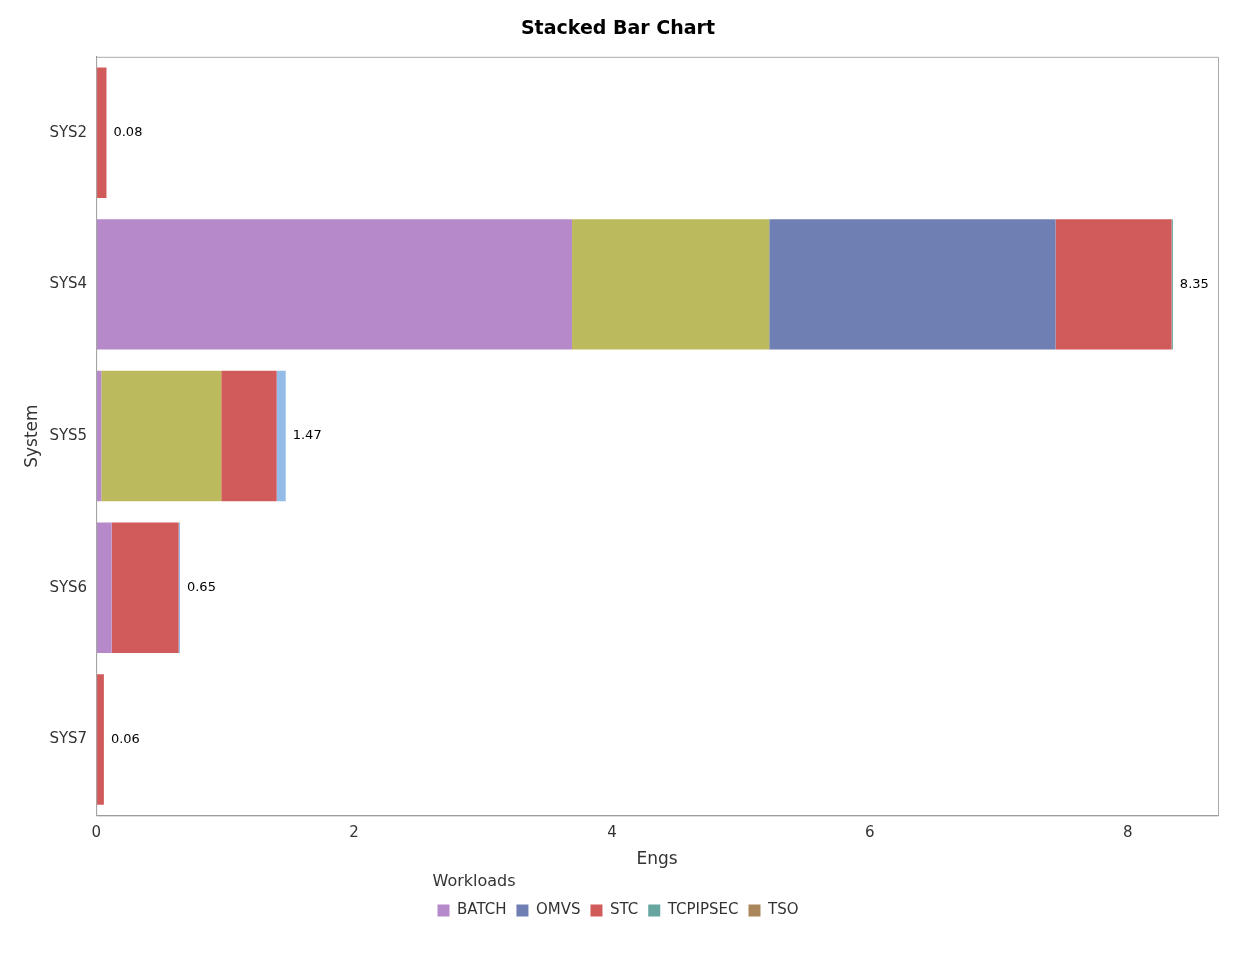  Describe the element at coordinates (782, 909) in the screenshot. I see `legend-label: TSO` at that location.